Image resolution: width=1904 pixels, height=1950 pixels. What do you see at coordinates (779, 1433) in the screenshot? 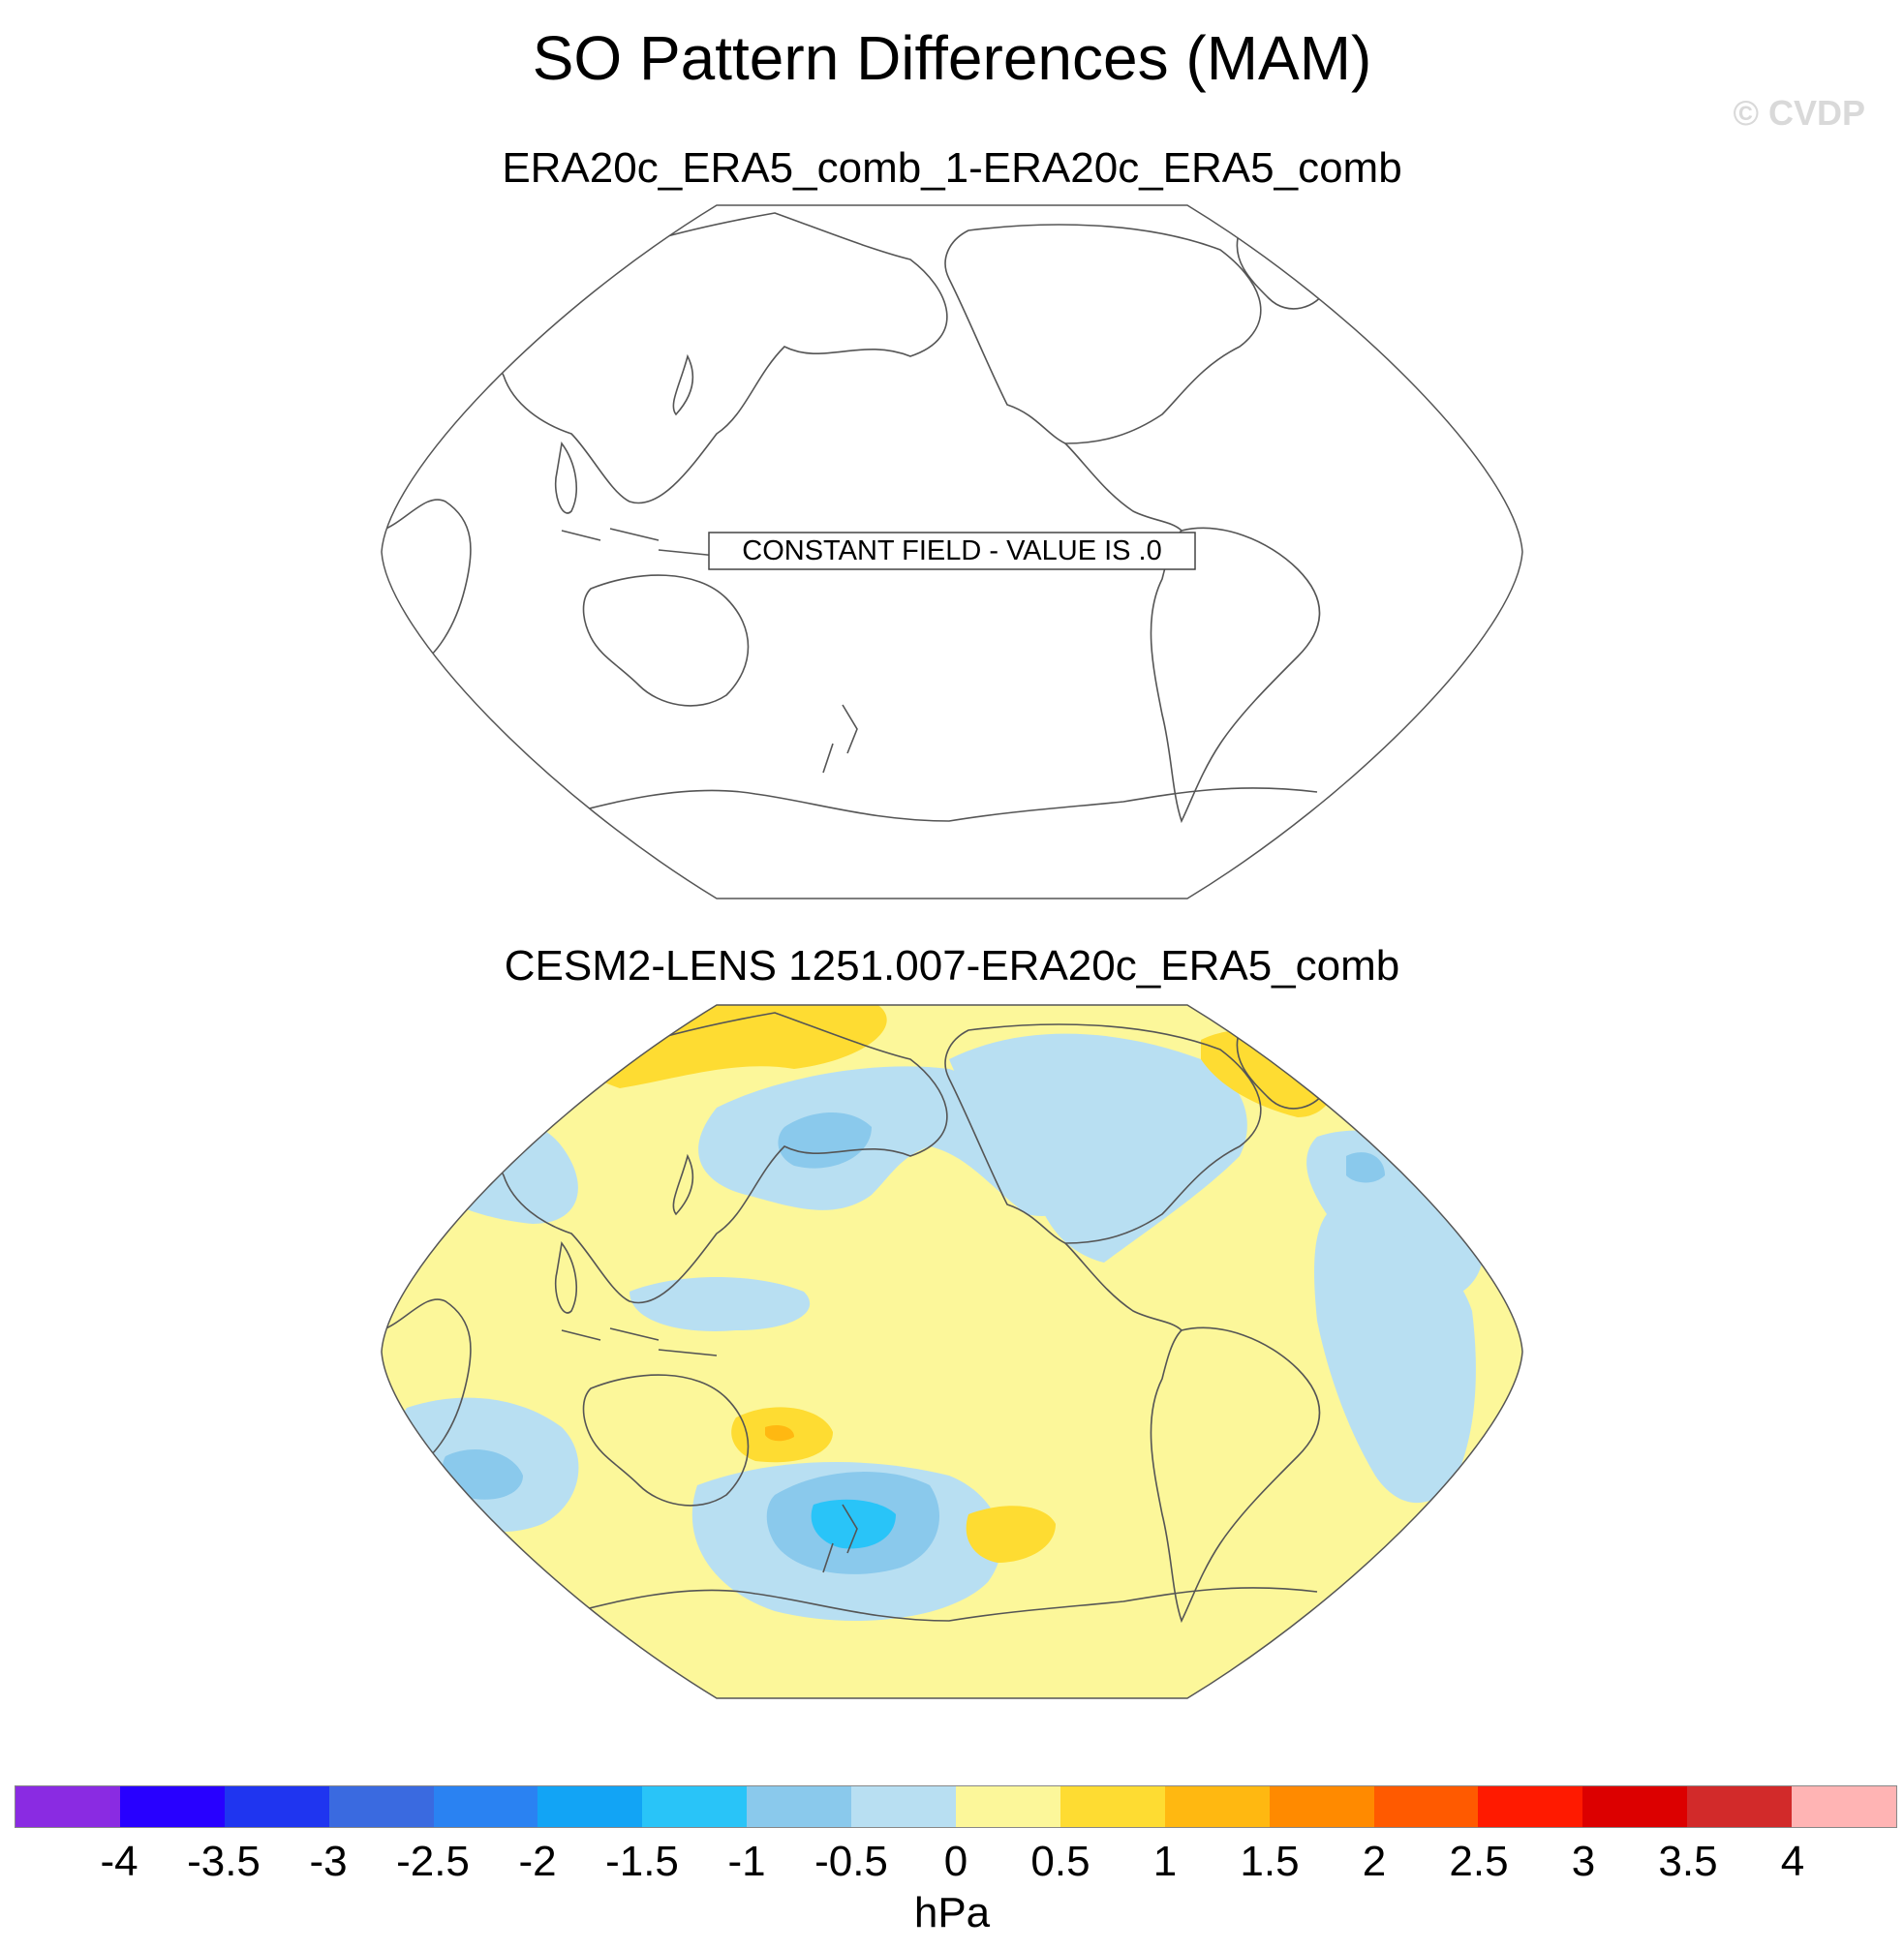
I see `field-nz-positive-core` at bounding box center [779, 1433].